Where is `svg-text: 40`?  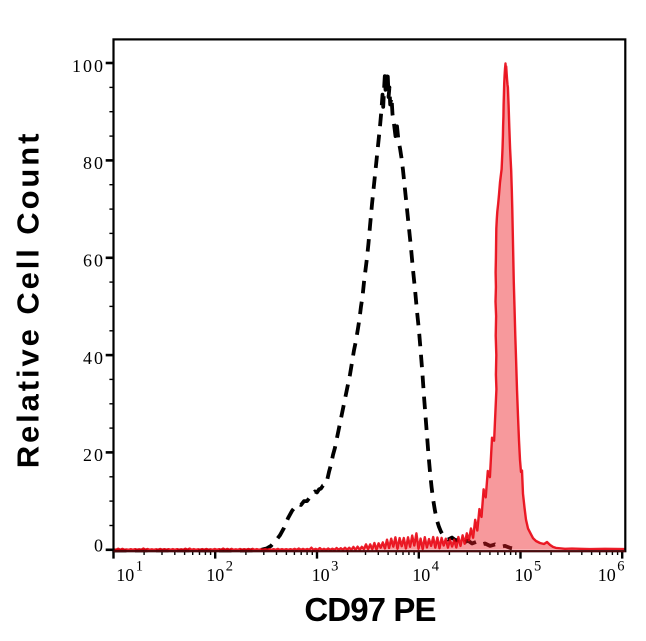 svg-text: 40 is located at coordinates (94, 358).